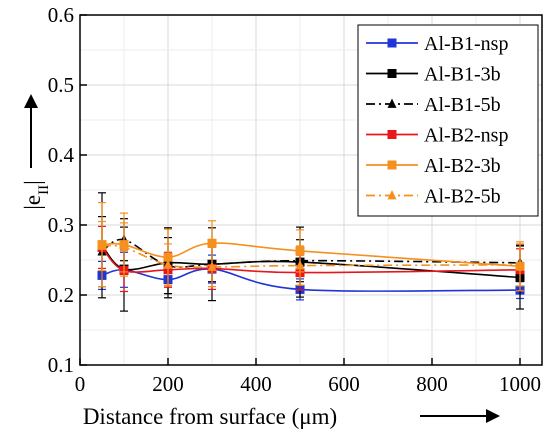 This screenshot has height=439, width=550. Describe the element at coordinates (168, 384) in the screenshot. I see `x-tick-label: 200` at that location.